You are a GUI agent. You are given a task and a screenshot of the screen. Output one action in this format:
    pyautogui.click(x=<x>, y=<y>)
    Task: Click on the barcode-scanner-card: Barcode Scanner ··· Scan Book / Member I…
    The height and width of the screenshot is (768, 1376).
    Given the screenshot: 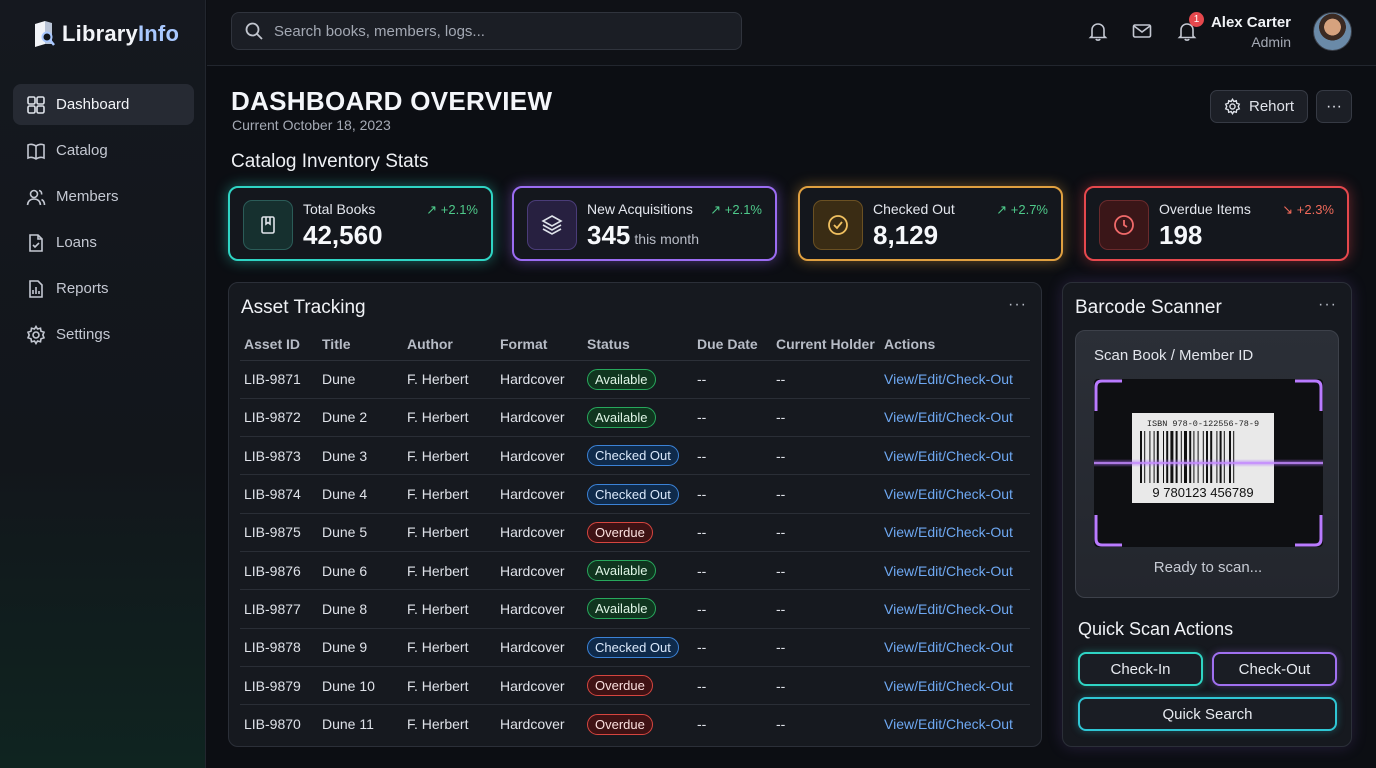 What is the action you would take?
    pyautogui.click(x=1207, y=514)
    